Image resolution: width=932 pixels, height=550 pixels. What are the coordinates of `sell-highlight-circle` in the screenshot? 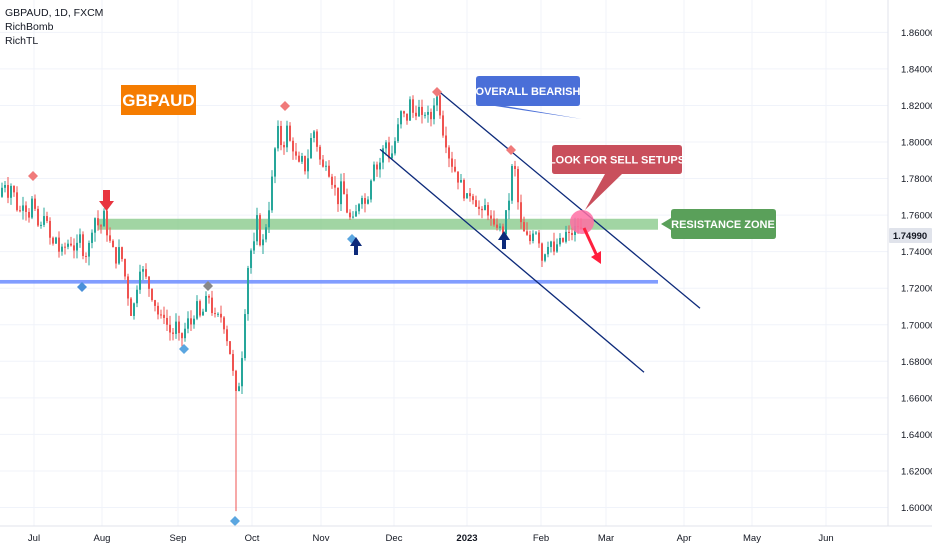 It's located at (582, 222).